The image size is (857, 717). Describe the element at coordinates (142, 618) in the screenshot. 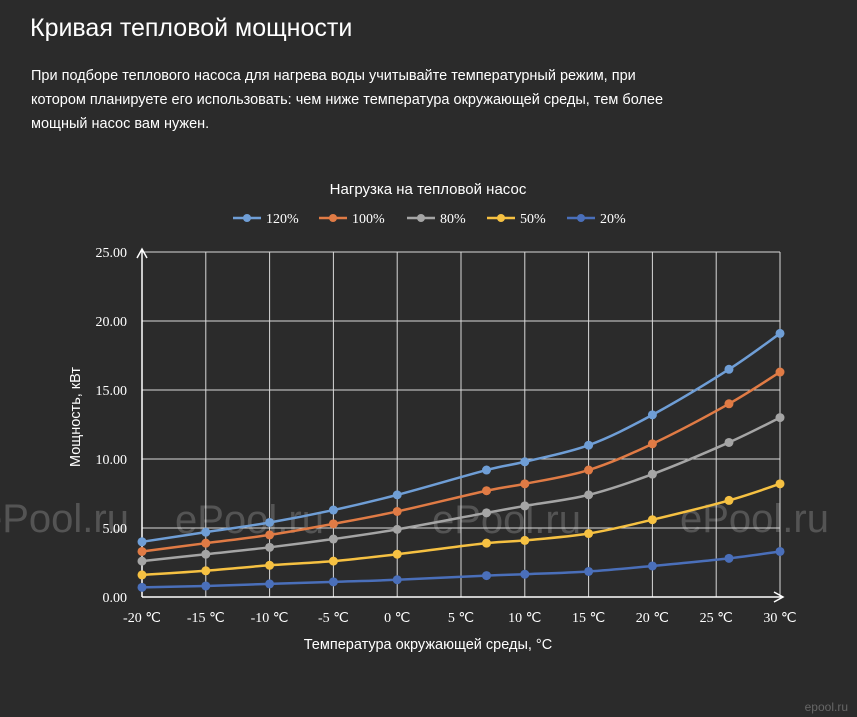

I see `x-tick-label: -20 ℃` at that location.